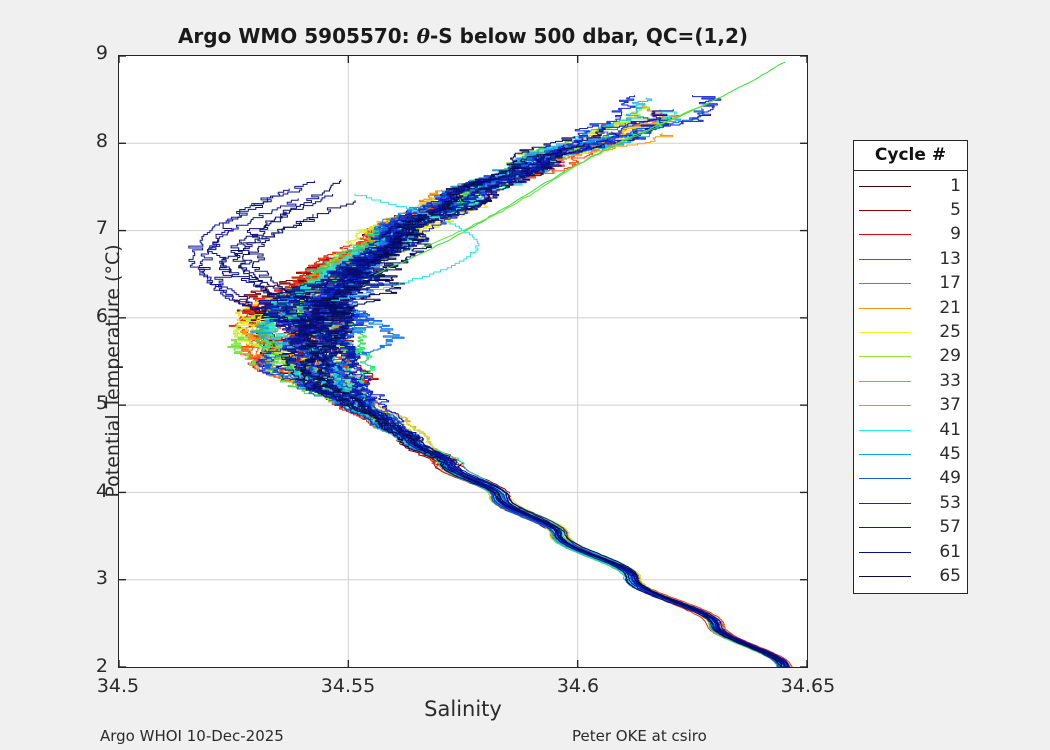 The image size is (1050, 750). What do you see at coordinates (950, 258) in the screenshot?
I see `legend-item-label: 13` at bounding box center [950, 258].